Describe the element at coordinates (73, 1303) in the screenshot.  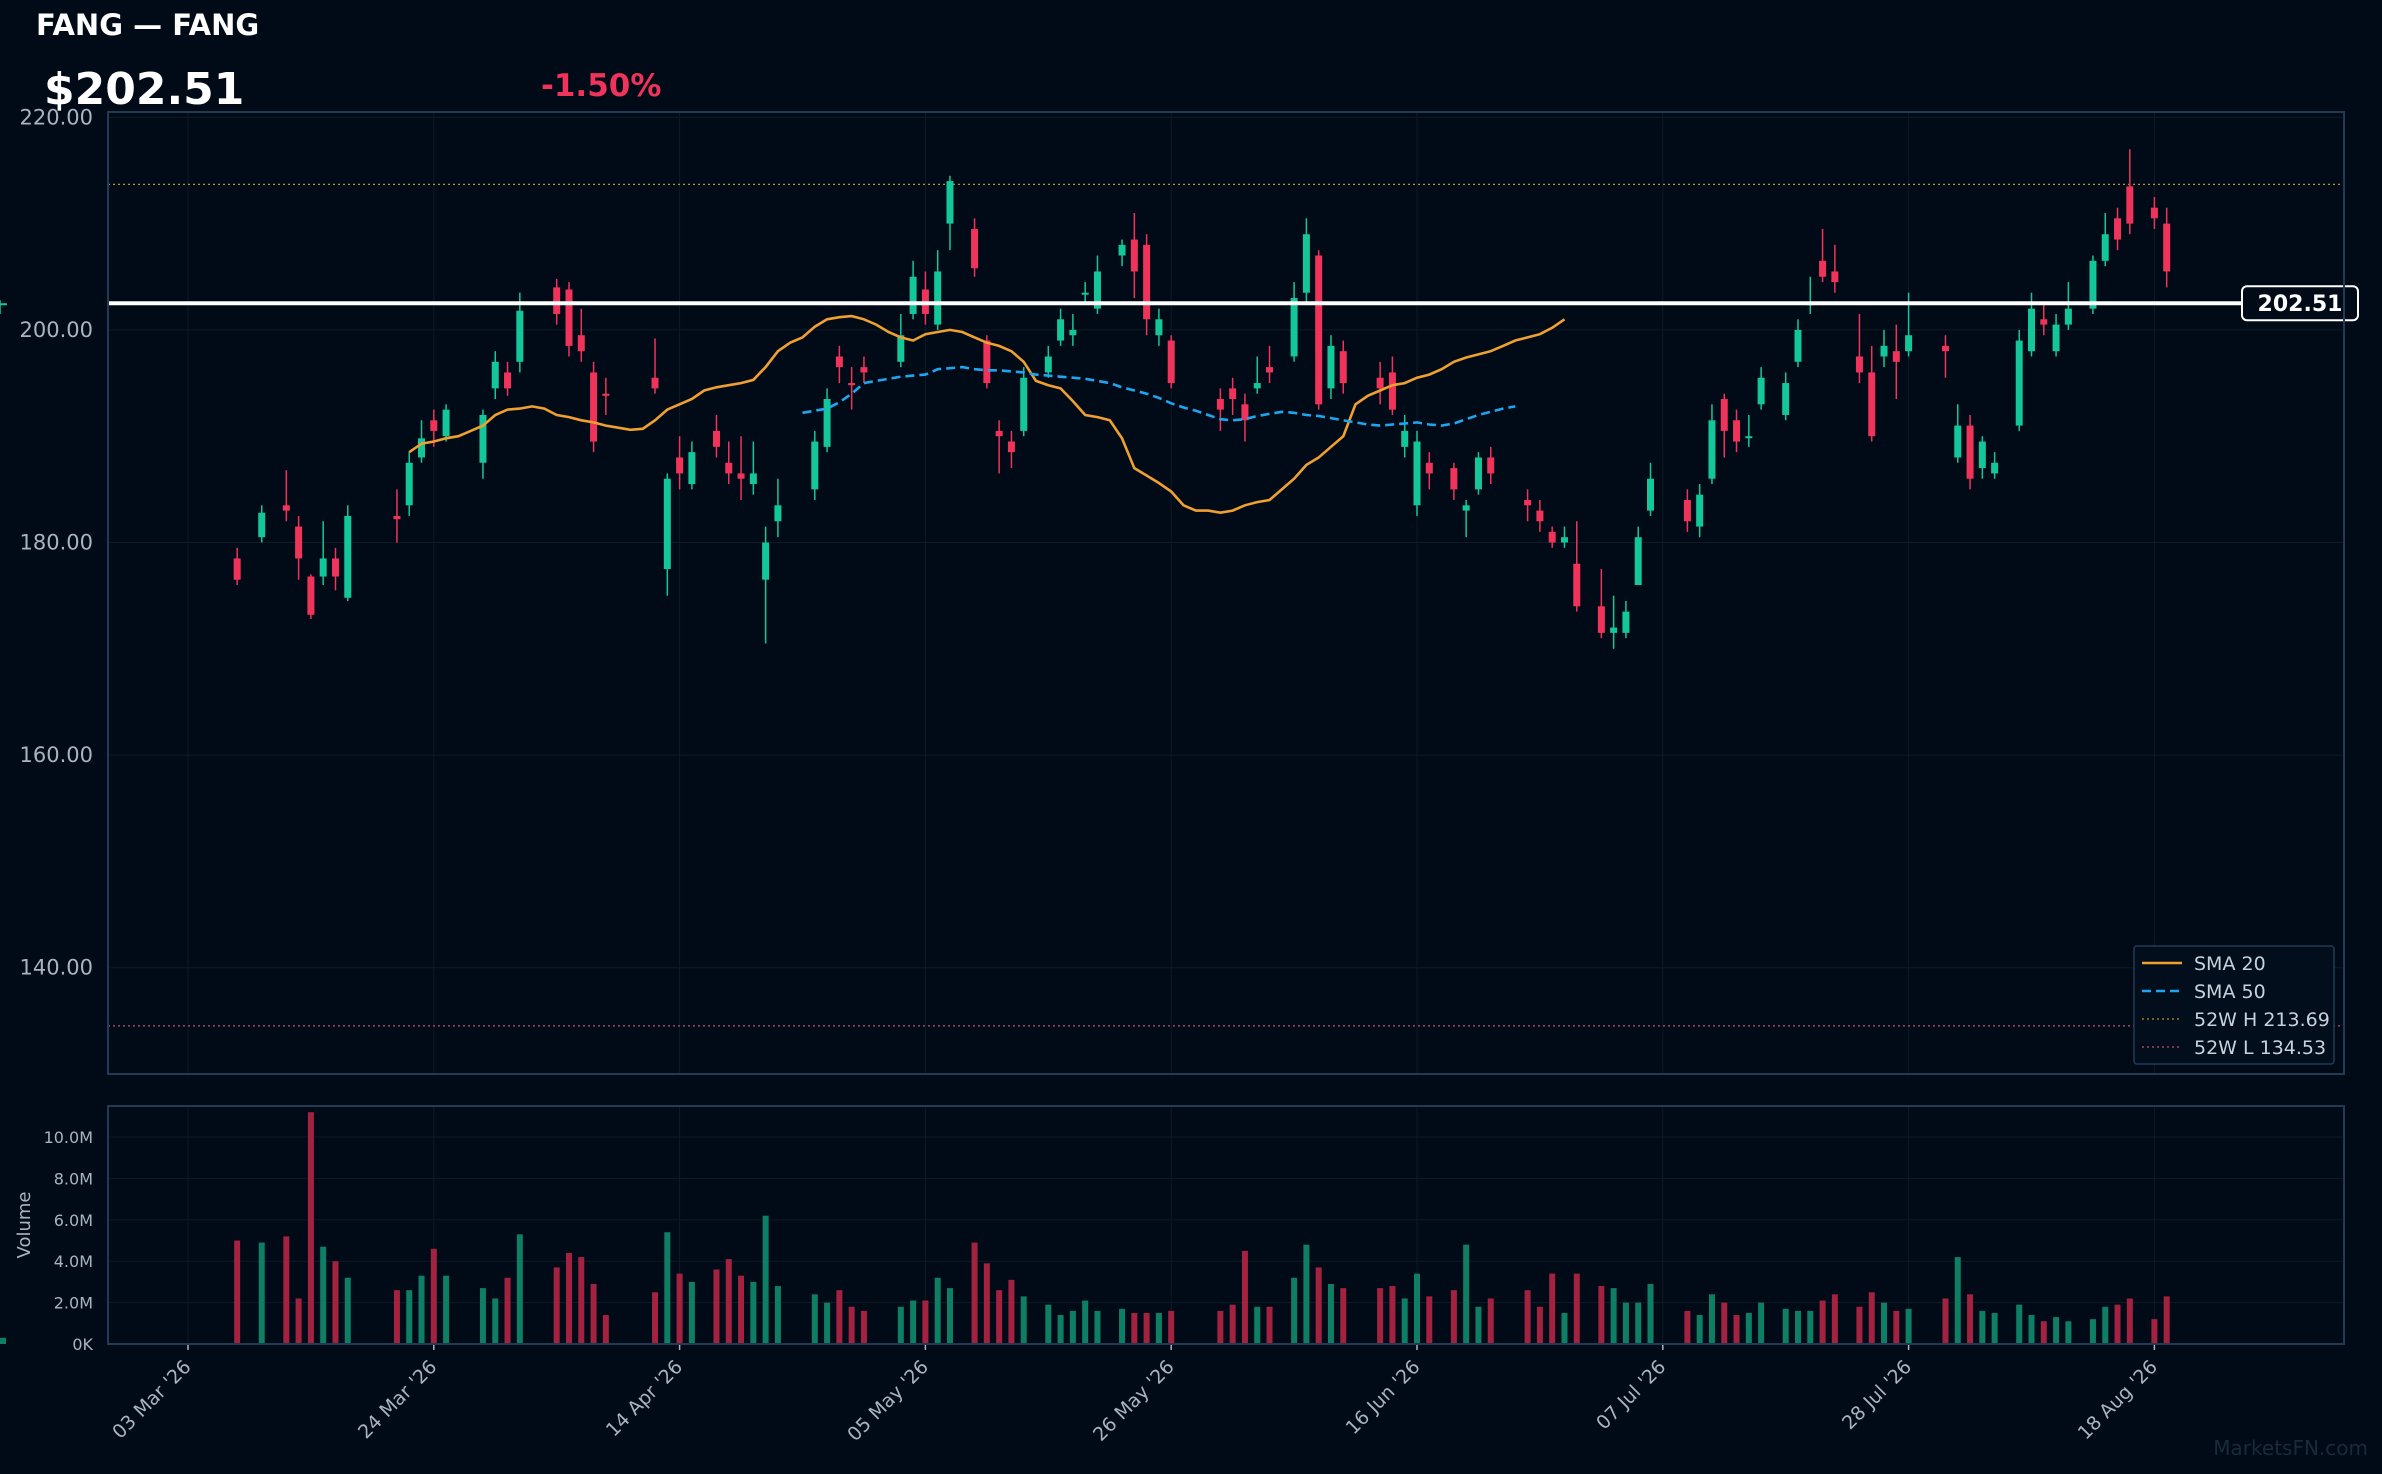
I see `volume-tick-label: 2.0M` at that location.